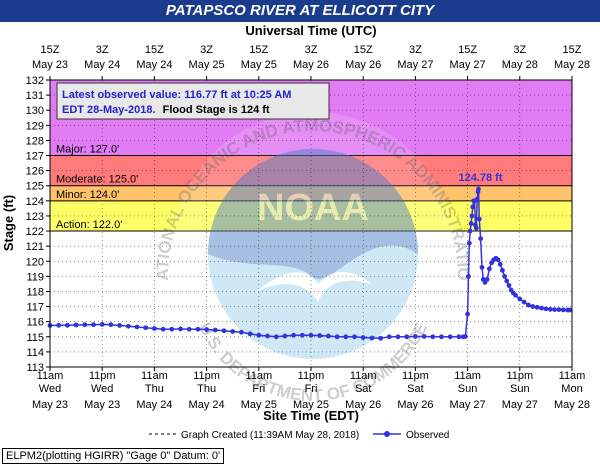  I want to click on watermark-globe-upper, so click(313, 214).